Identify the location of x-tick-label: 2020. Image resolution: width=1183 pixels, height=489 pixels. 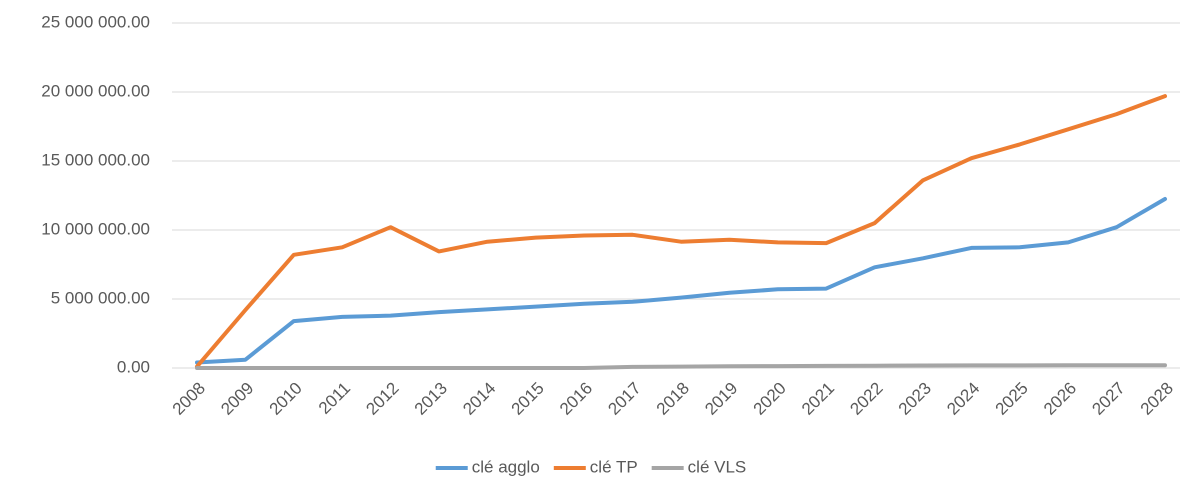
(770, 399).